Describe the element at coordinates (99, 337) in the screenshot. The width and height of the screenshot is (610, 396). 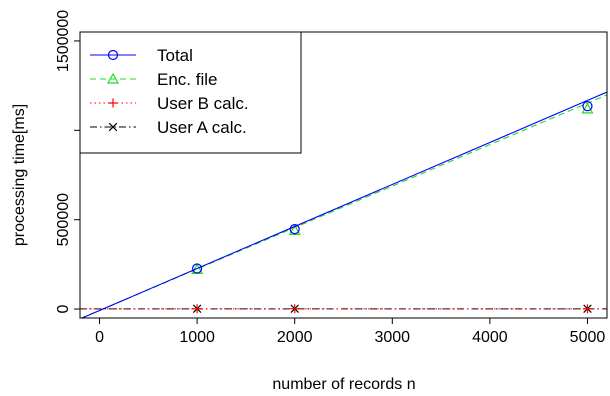
I see `x-tick-label: 0` at that location.